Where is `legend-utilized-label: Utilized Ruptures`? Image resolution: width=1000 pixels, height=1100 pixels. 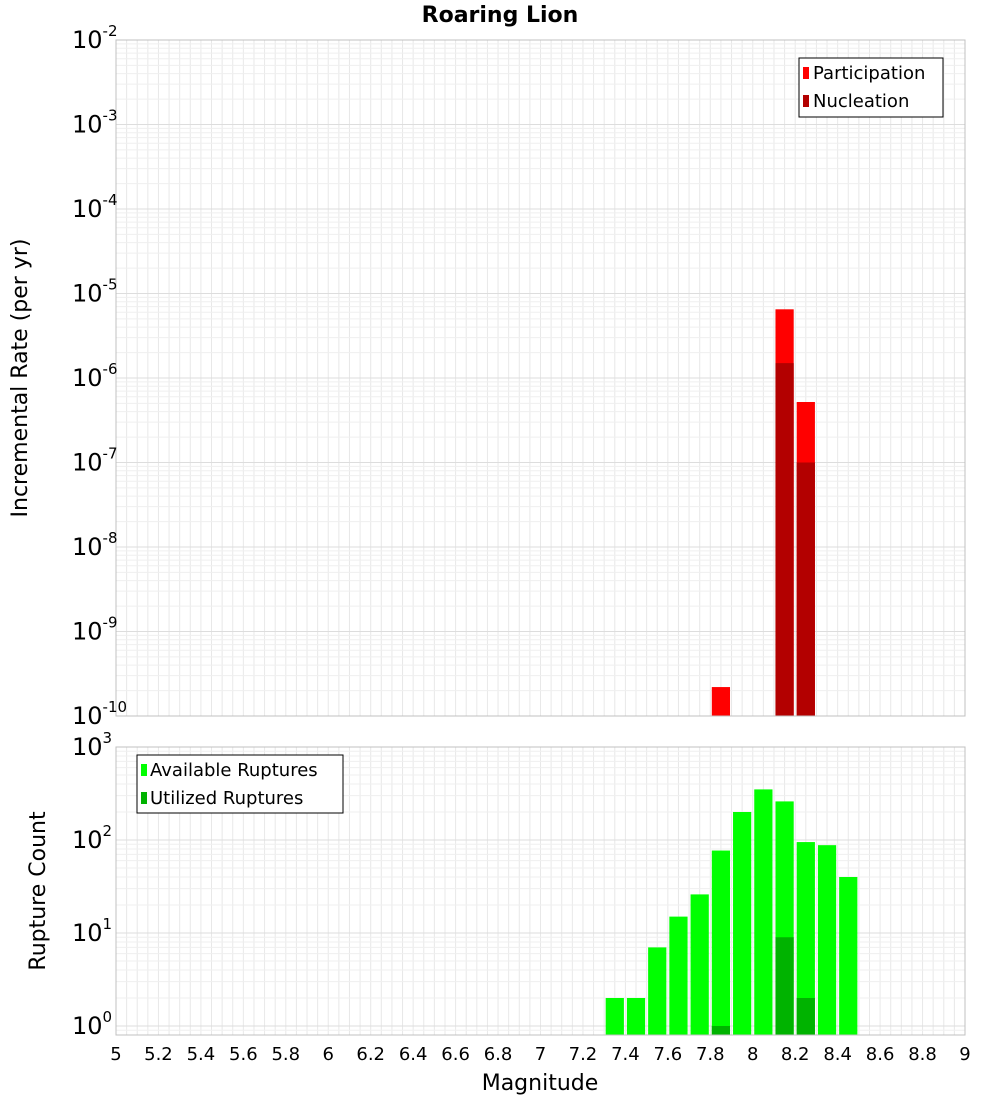 legend-utilized-label: Utilized Ruptures is located at coordinates (226, 798).